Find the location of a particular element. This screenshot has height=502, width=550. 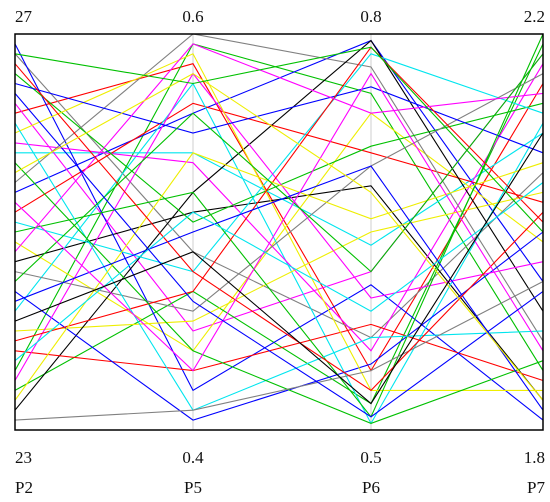

axis-max-label-p2: 27 is located at coordinates (24, 16).